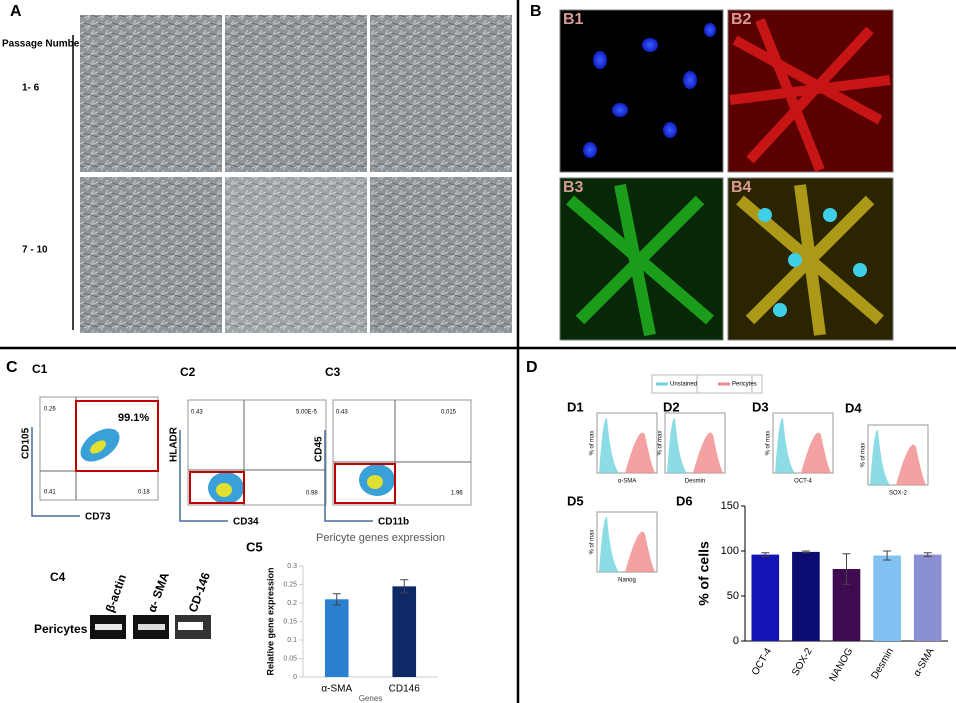 Image resolution: width=956 pixels, height=703 pixels. What do you see at coordinates (744, 385) in the screenshot?
I see `legend-label: Pericytes` at bounding box center [744, 385].